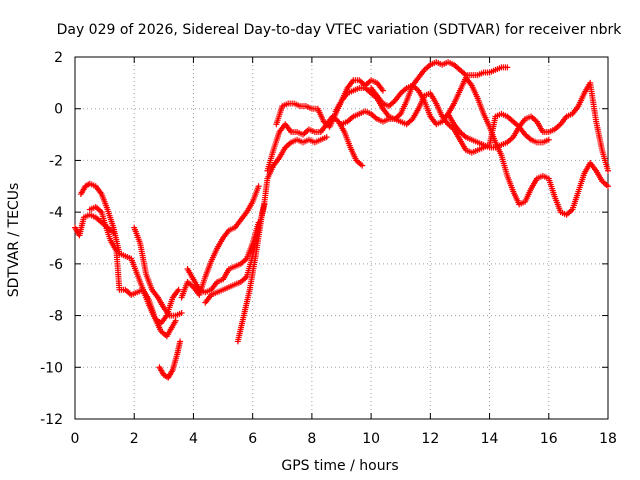 The height and width of the screenshot is (480, 640). Describe the element at coordinates (252, 439) in the screenshot. I see `x-tick-label: 6` at that location.